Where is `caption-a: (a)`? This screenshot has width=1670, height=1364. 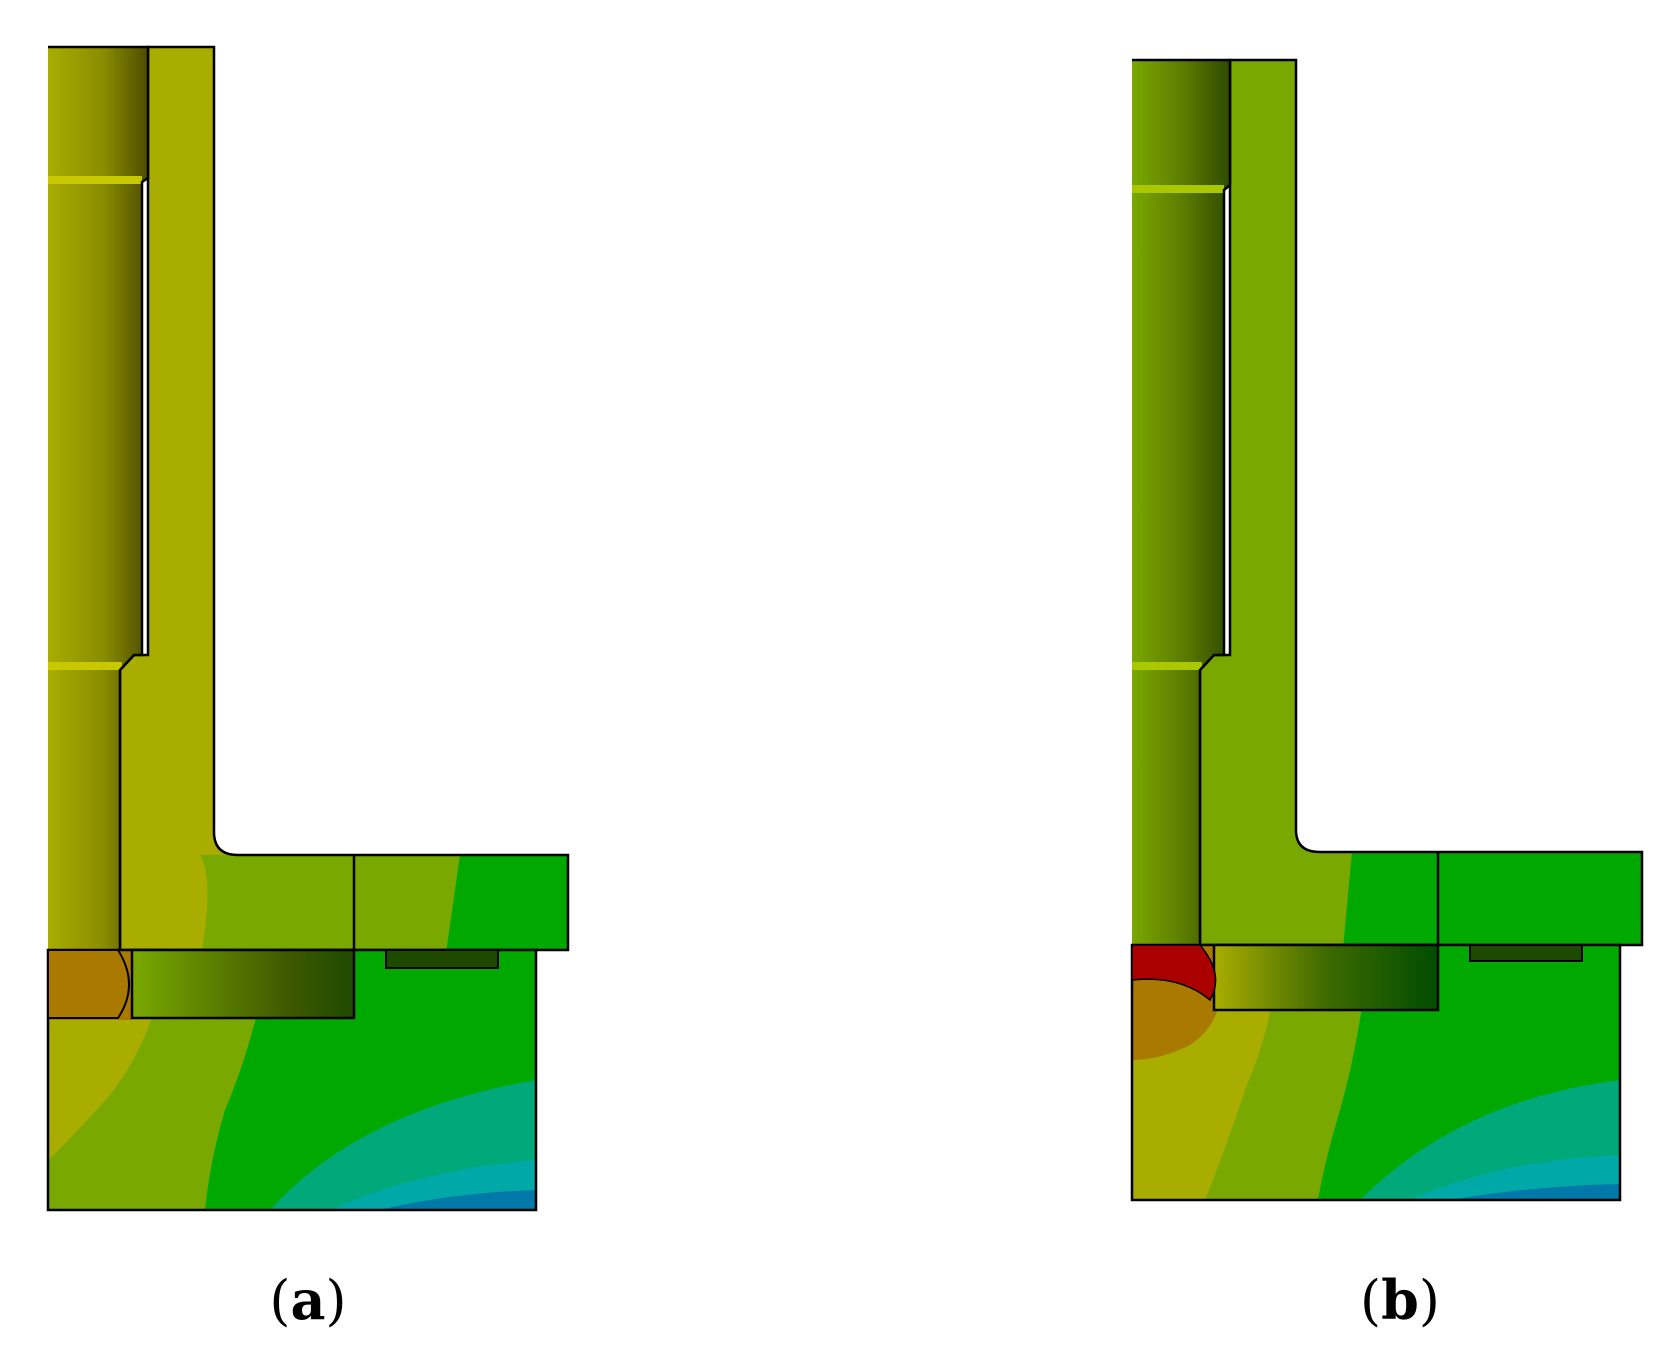
caption-a: (a) is located at coordinates (308, 1300).